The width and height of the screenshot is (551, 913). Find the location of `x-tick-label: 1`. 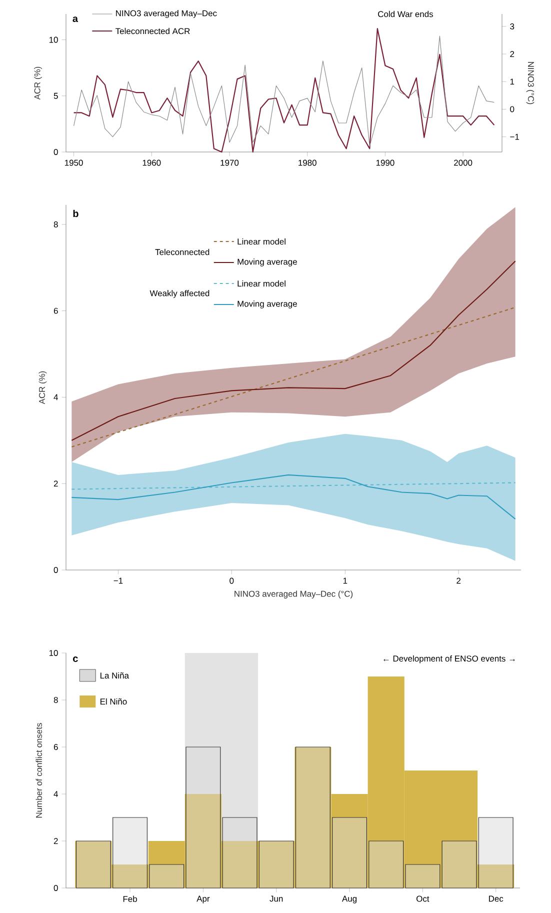

x-tick-label: 1 is located at coordinates (345, 581).